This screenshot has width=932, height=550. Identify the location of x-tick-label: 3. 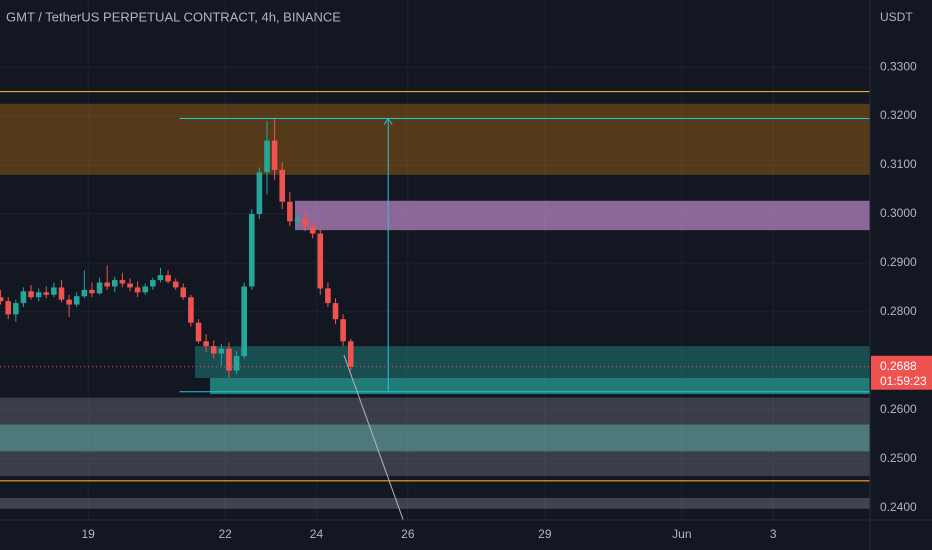
(773, 534).